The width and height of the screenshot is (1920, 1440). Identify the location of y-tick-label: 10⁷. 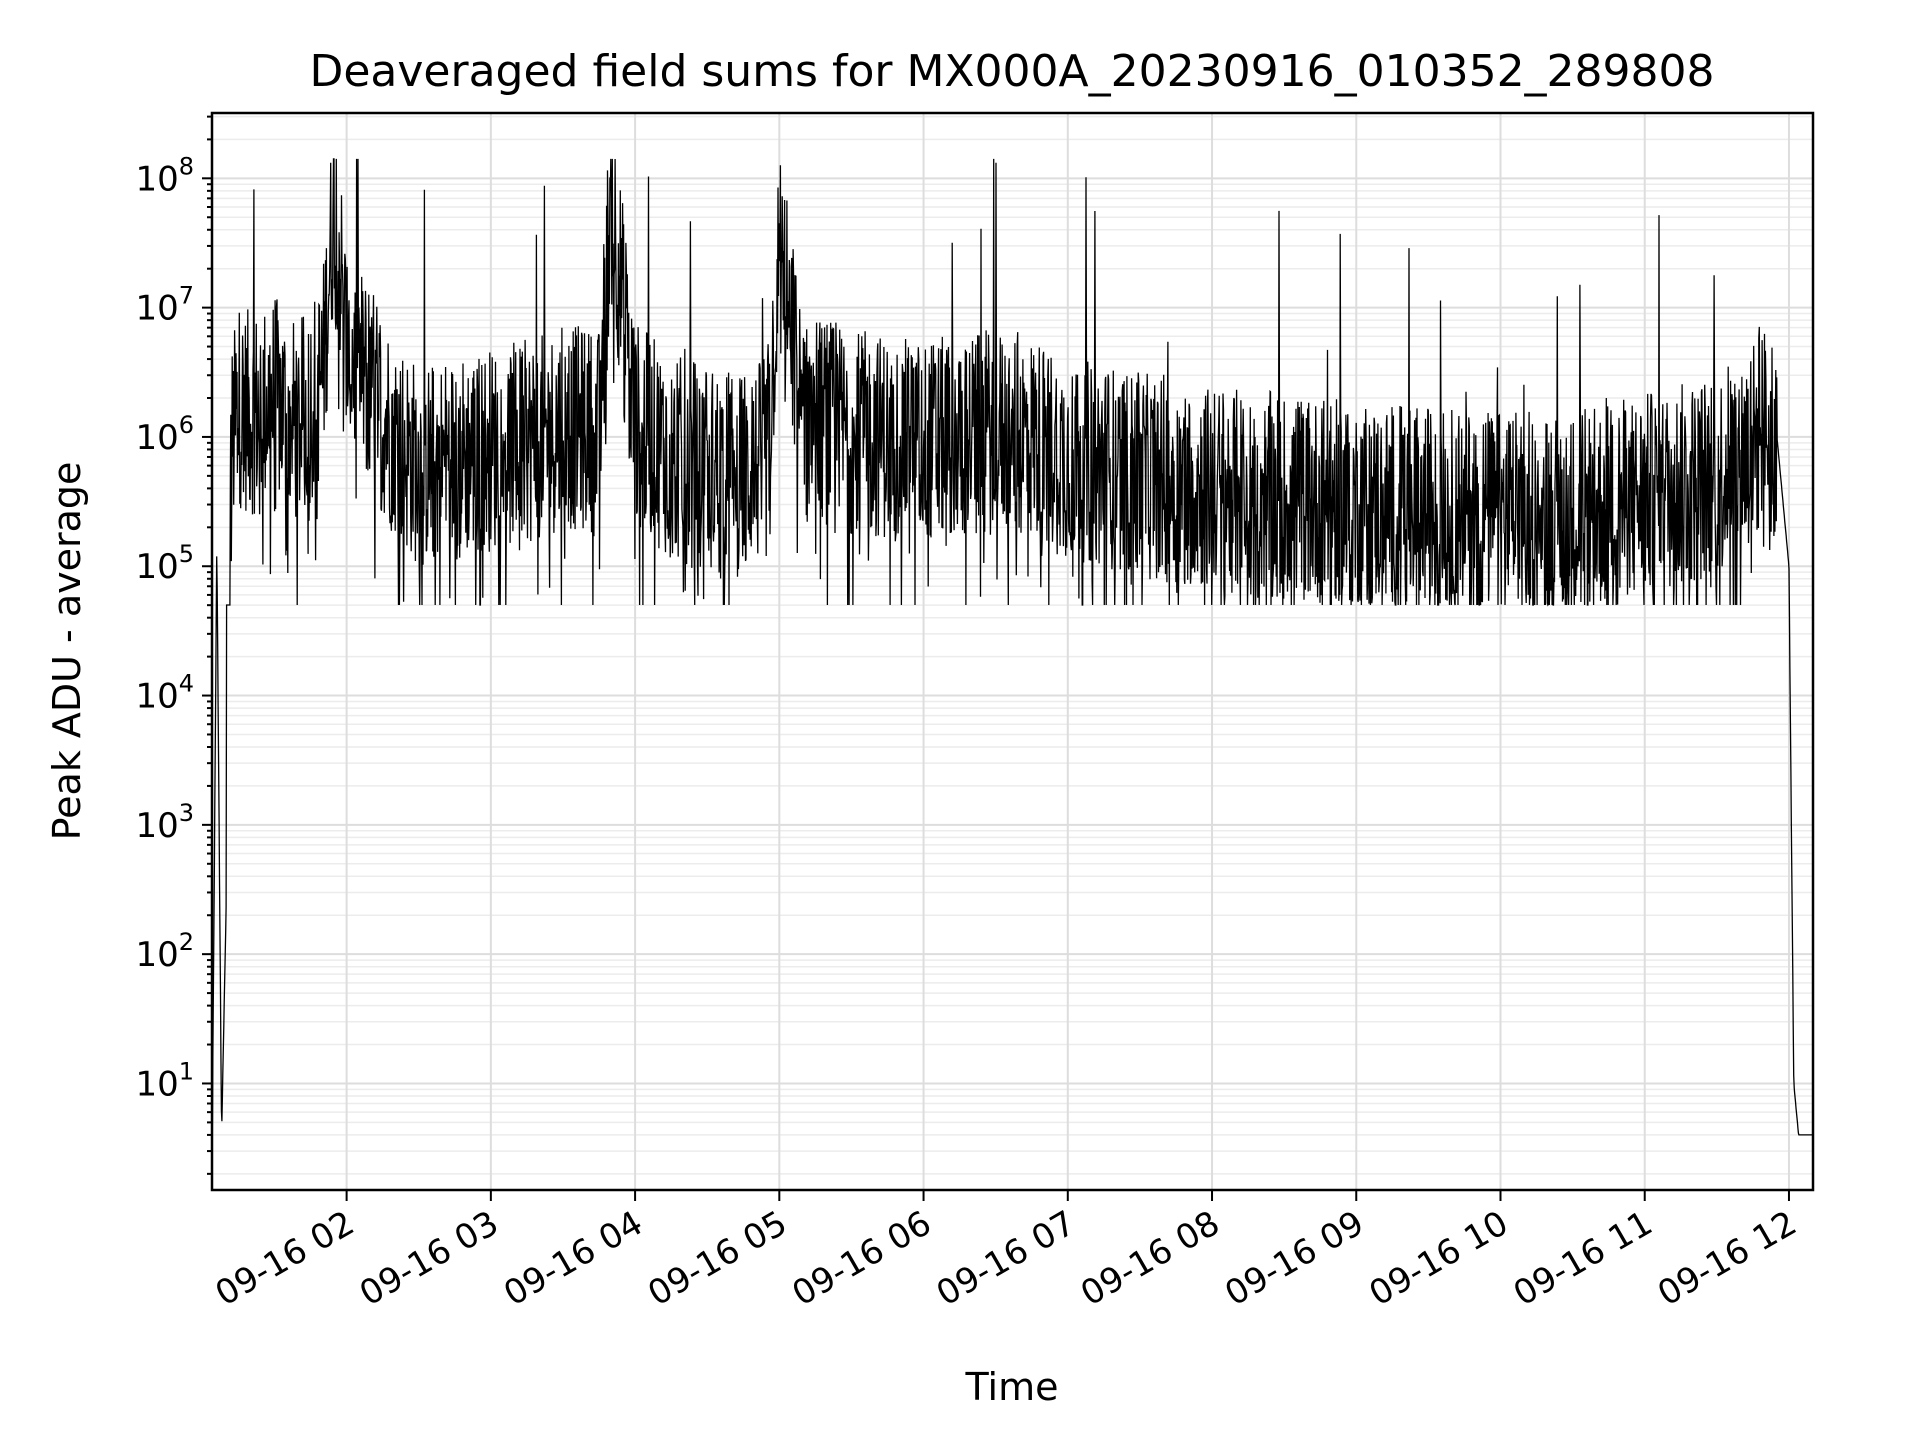
(164, 305).